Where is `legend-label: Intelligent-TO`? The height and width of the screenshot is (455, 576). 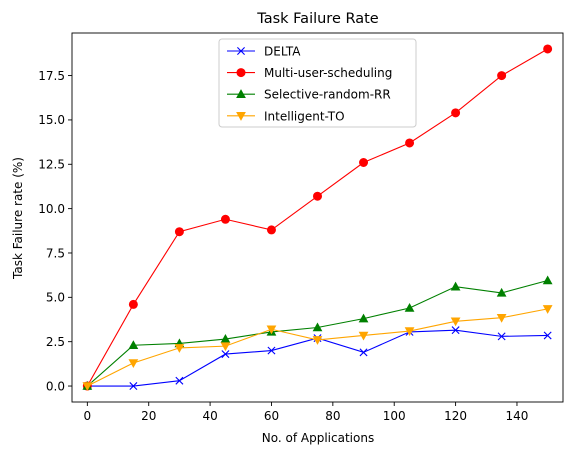
legend-label: Intelligent-TO is located at coordinates (304, 116).